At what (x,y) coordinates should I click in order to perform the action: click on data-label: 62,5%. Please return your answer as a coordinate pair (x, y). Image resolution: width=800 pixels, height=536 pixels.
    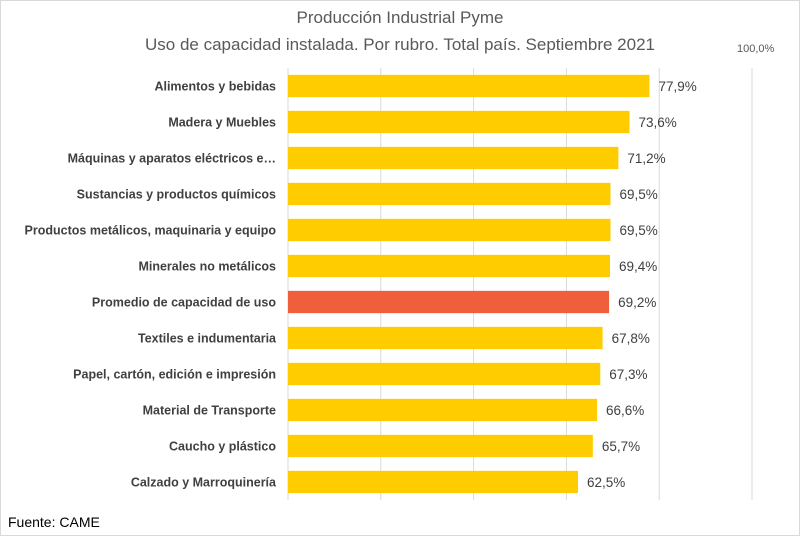
    Looking at the image, I should click on (606, 482).